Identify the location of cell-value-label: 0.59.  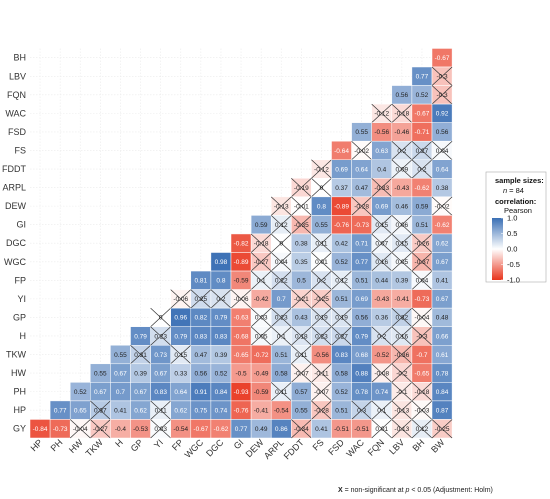
(422, 206).